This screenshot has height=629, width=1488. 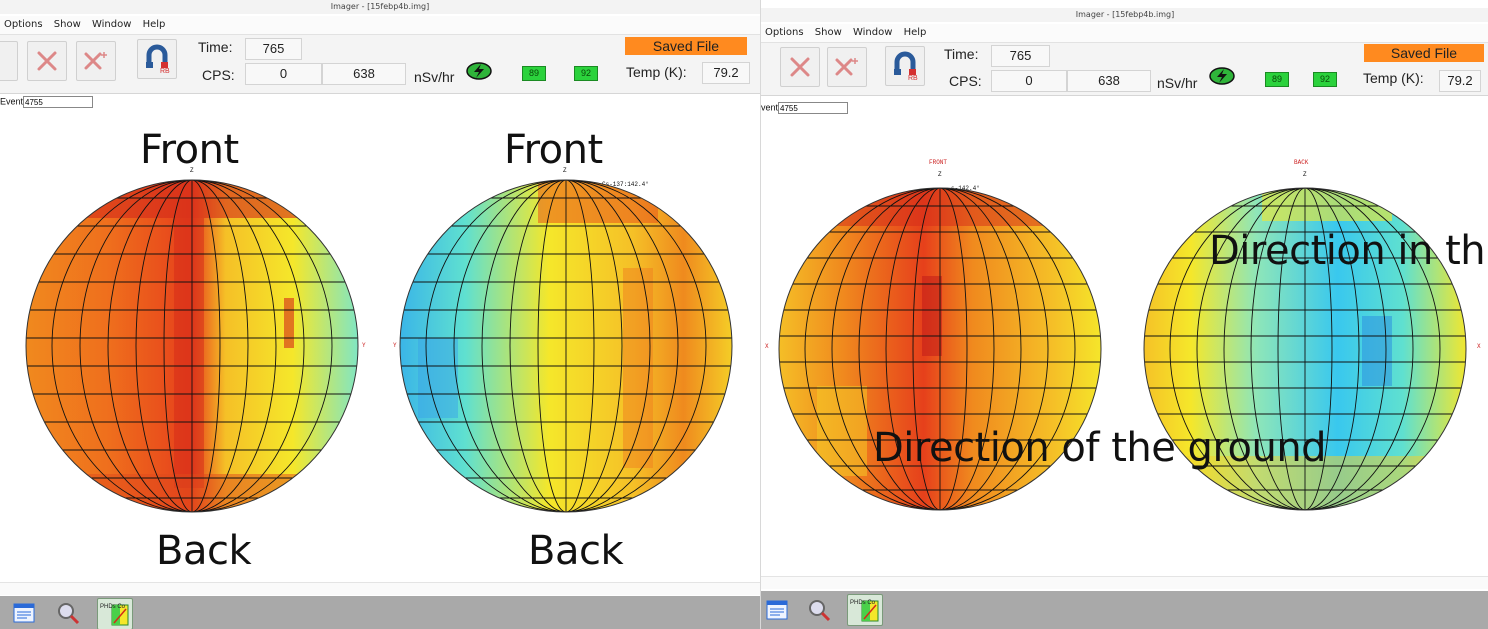 What do you see at coordinates (380, 588) in the screenshot?
I see `status-bar` at bounding box center [380, 588].